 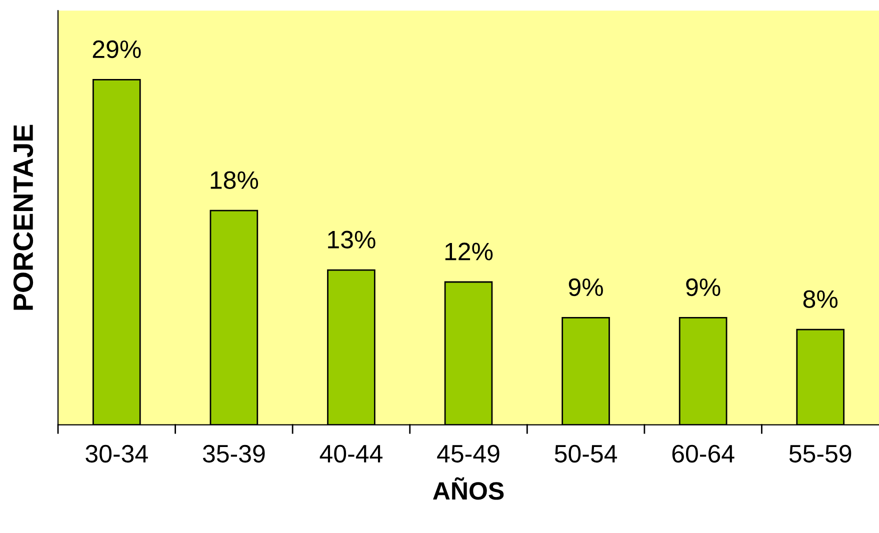 I want to click on y-axis-title: PORCENTAJE, so click(x=23, y=217).